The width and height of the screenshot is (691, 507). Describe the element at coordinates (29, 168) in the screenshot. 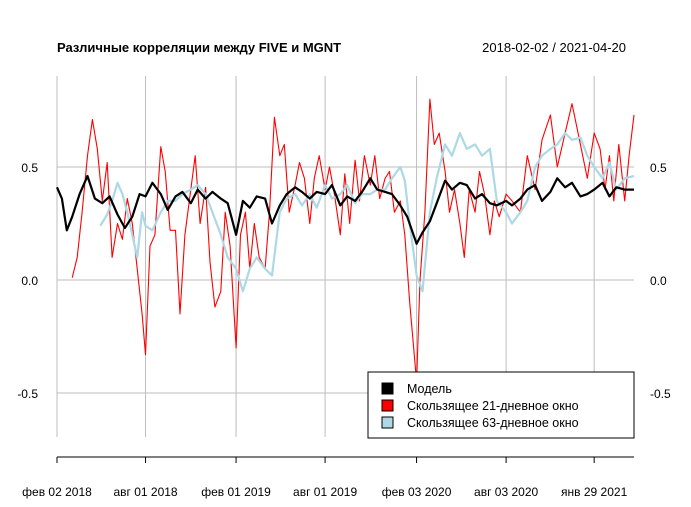

I see `y-tick-label-left: 0.5` at that location.